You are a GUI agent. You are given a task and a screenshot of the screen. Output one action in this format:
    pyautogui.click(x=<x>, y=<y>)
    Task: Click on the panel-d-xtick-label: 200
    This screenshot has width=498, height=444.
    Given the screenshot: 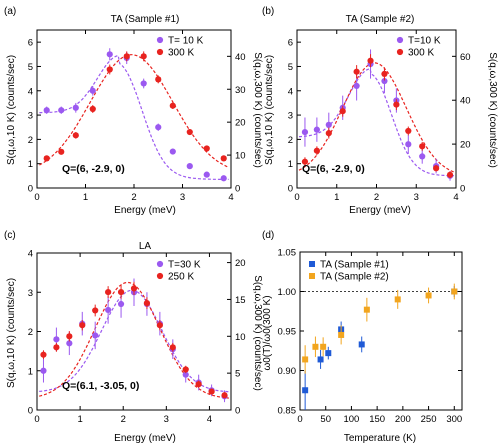 What is the action you would take?
    pyautogui.click(x=403, y=419)
    